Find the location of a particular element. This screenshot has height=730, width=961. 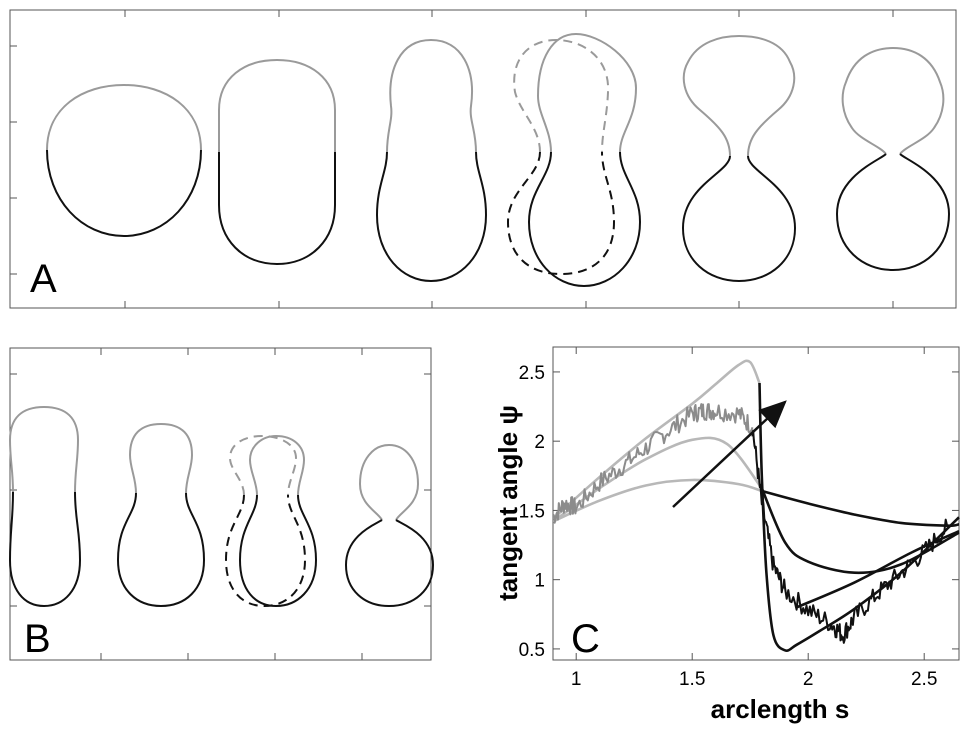

y-tick-label: 1.5 is located at coordinates (532, 511).